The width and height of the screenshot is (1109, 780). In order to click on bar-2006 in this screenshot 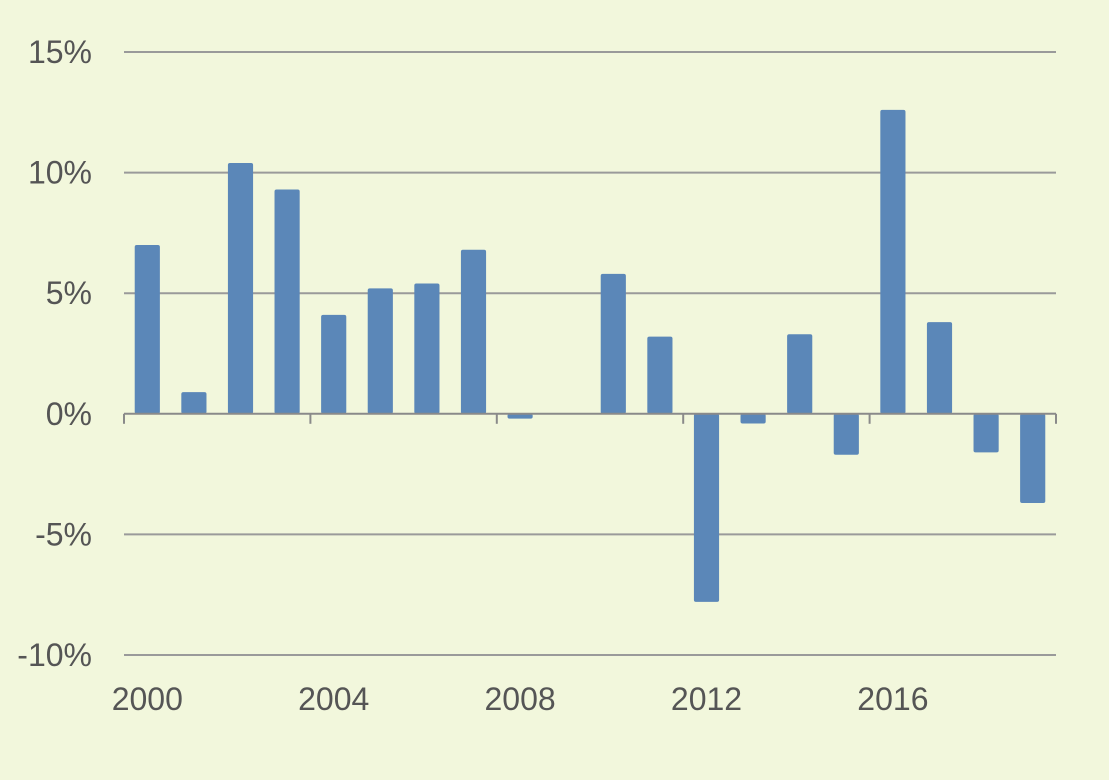, I will do `click(427, 348)`.